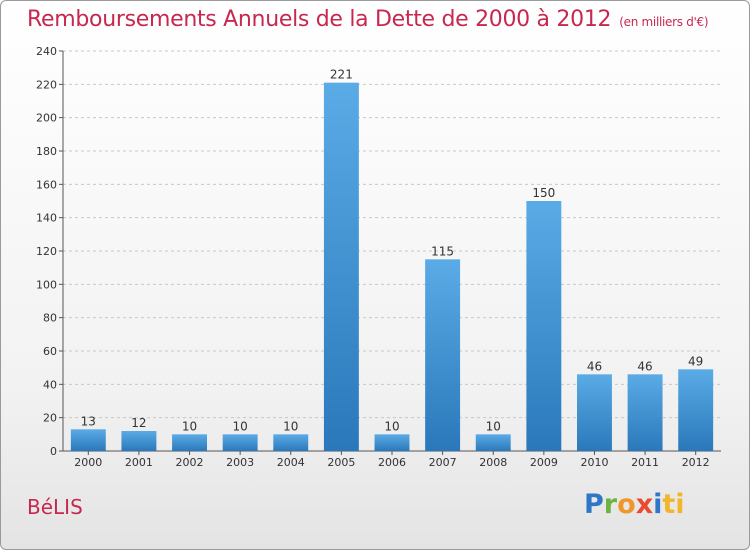  Describe the element at coordinates (673, 504) in the screenshot. I see `logo-letter: ti` at that location.